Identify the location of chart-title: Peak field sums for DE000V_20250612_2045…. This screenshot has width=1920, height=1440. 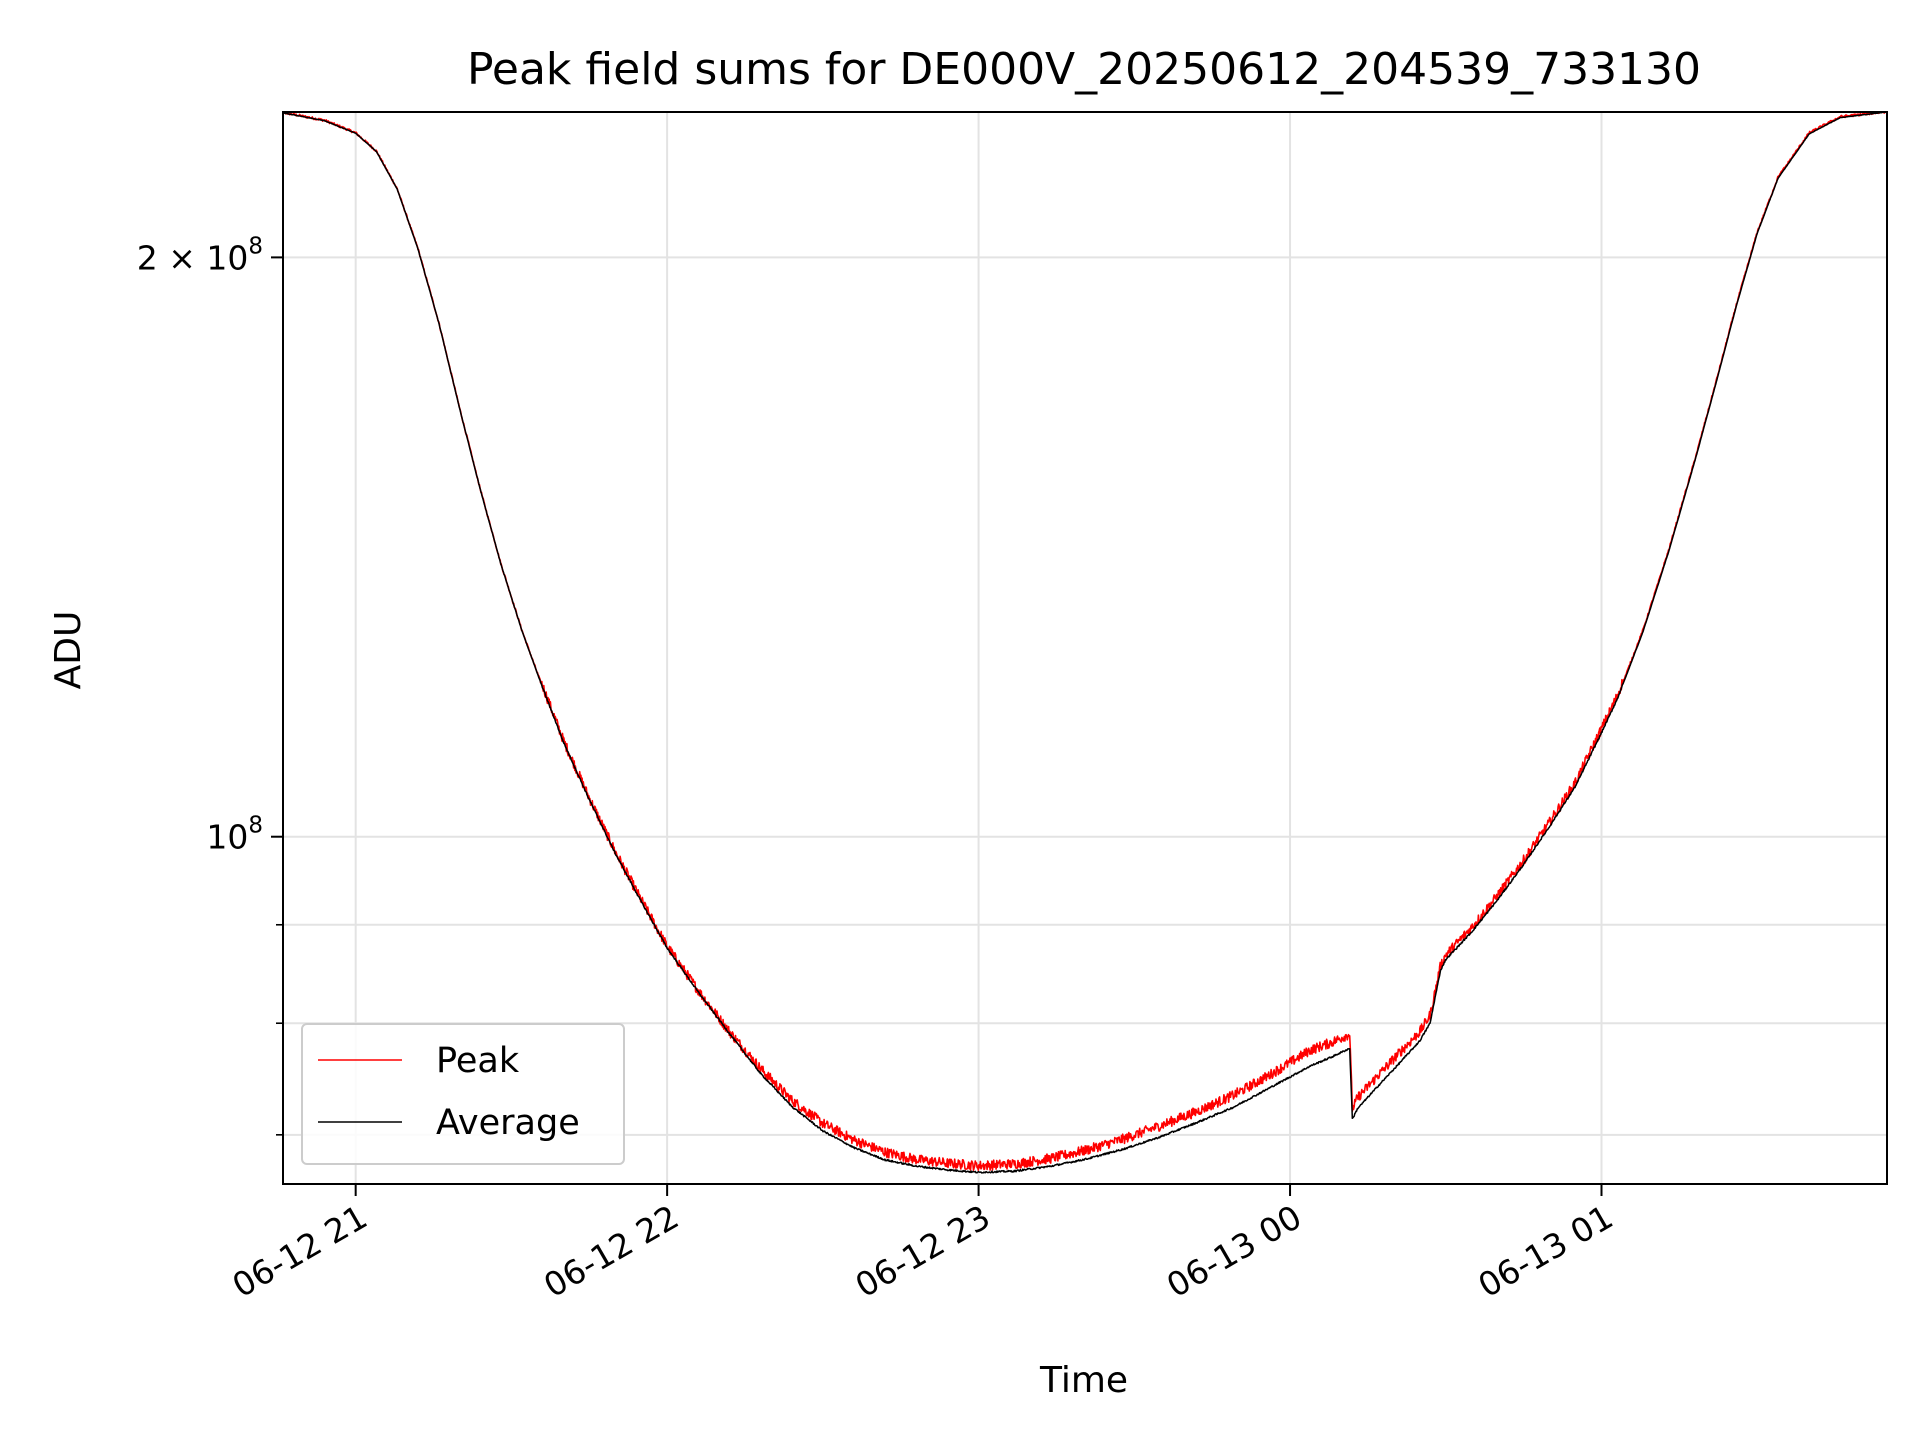
(1084, 69).